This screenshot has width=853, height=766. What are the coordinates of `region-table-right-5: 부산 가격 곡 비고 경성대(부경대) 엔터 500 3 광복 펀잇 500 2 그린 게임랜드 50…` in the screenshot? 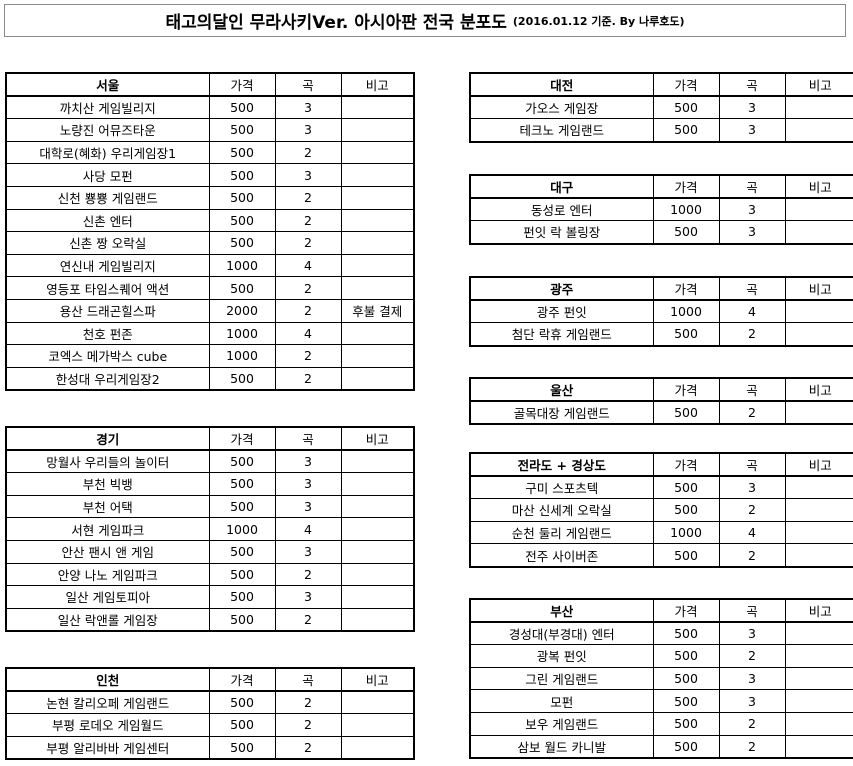 It's located at (661, 679).